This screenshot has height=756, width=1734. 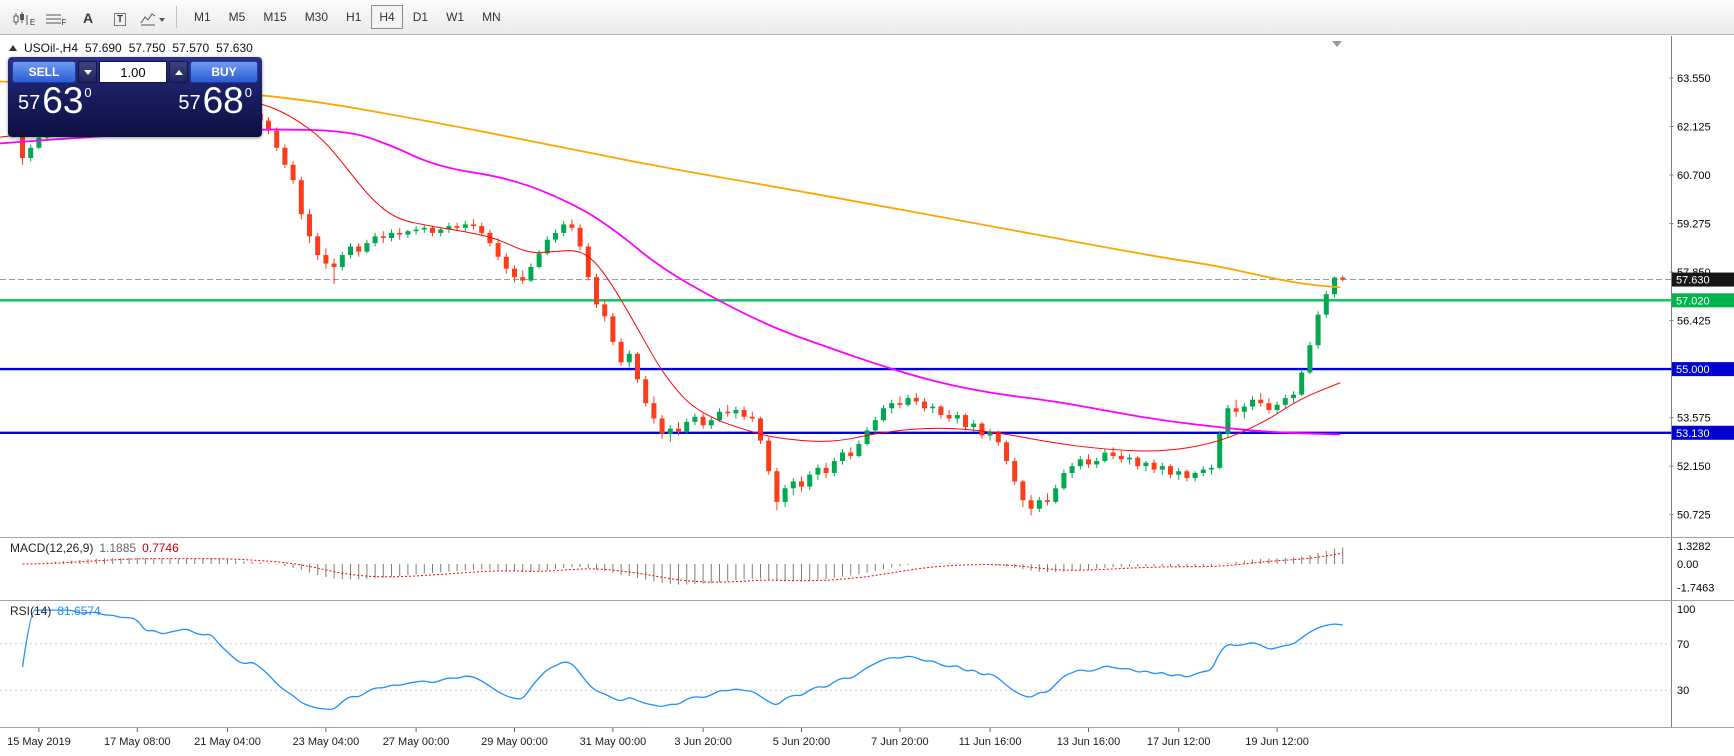 What do you see at coordinates (703, 742) in the screenshot?
I see `svg-text: 3 Jun 20:00` at bounding box center [703, 742].